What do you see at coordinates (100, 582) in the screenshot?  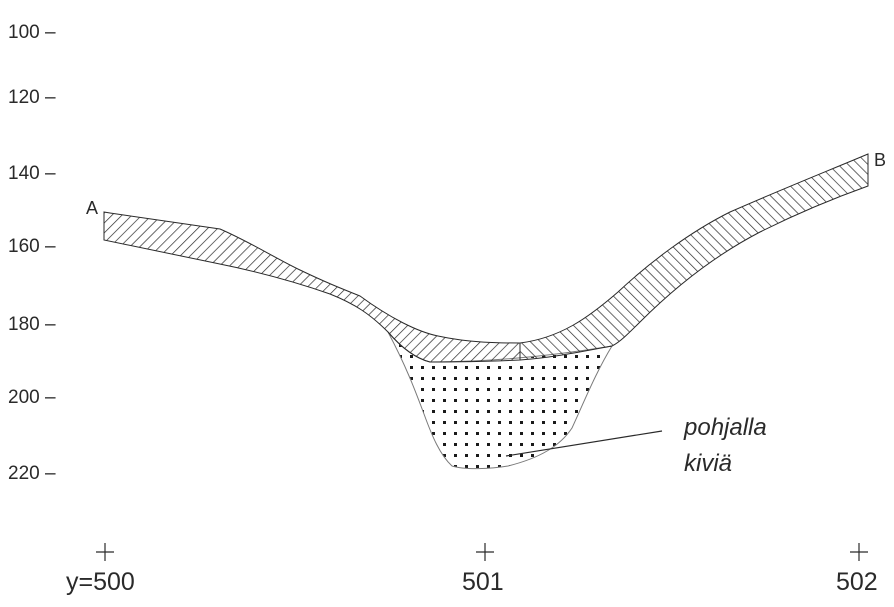 I see `x-tick-label: y=500` at bounding box center [100, 582].